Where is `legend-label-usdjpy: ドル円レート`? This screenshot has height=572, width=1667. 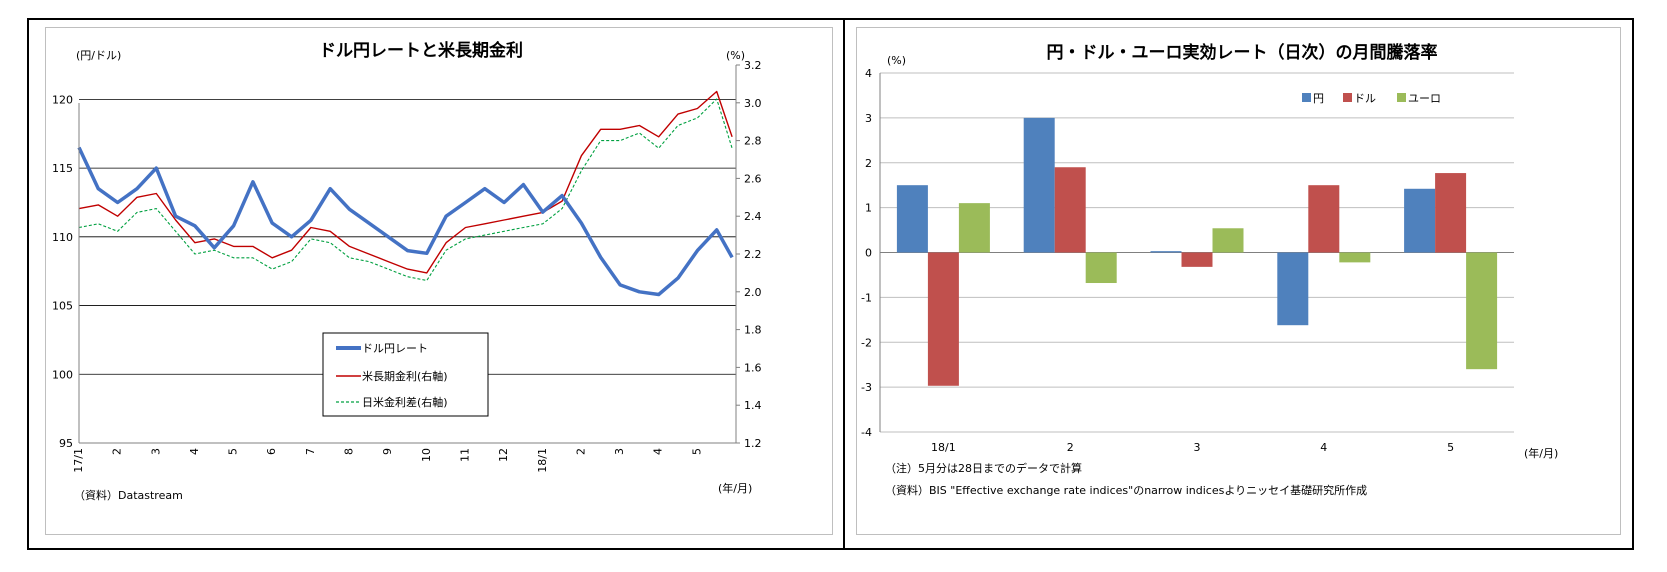 legend-label-usdjpy: ドル円レート is located at coordinates (395, 348).